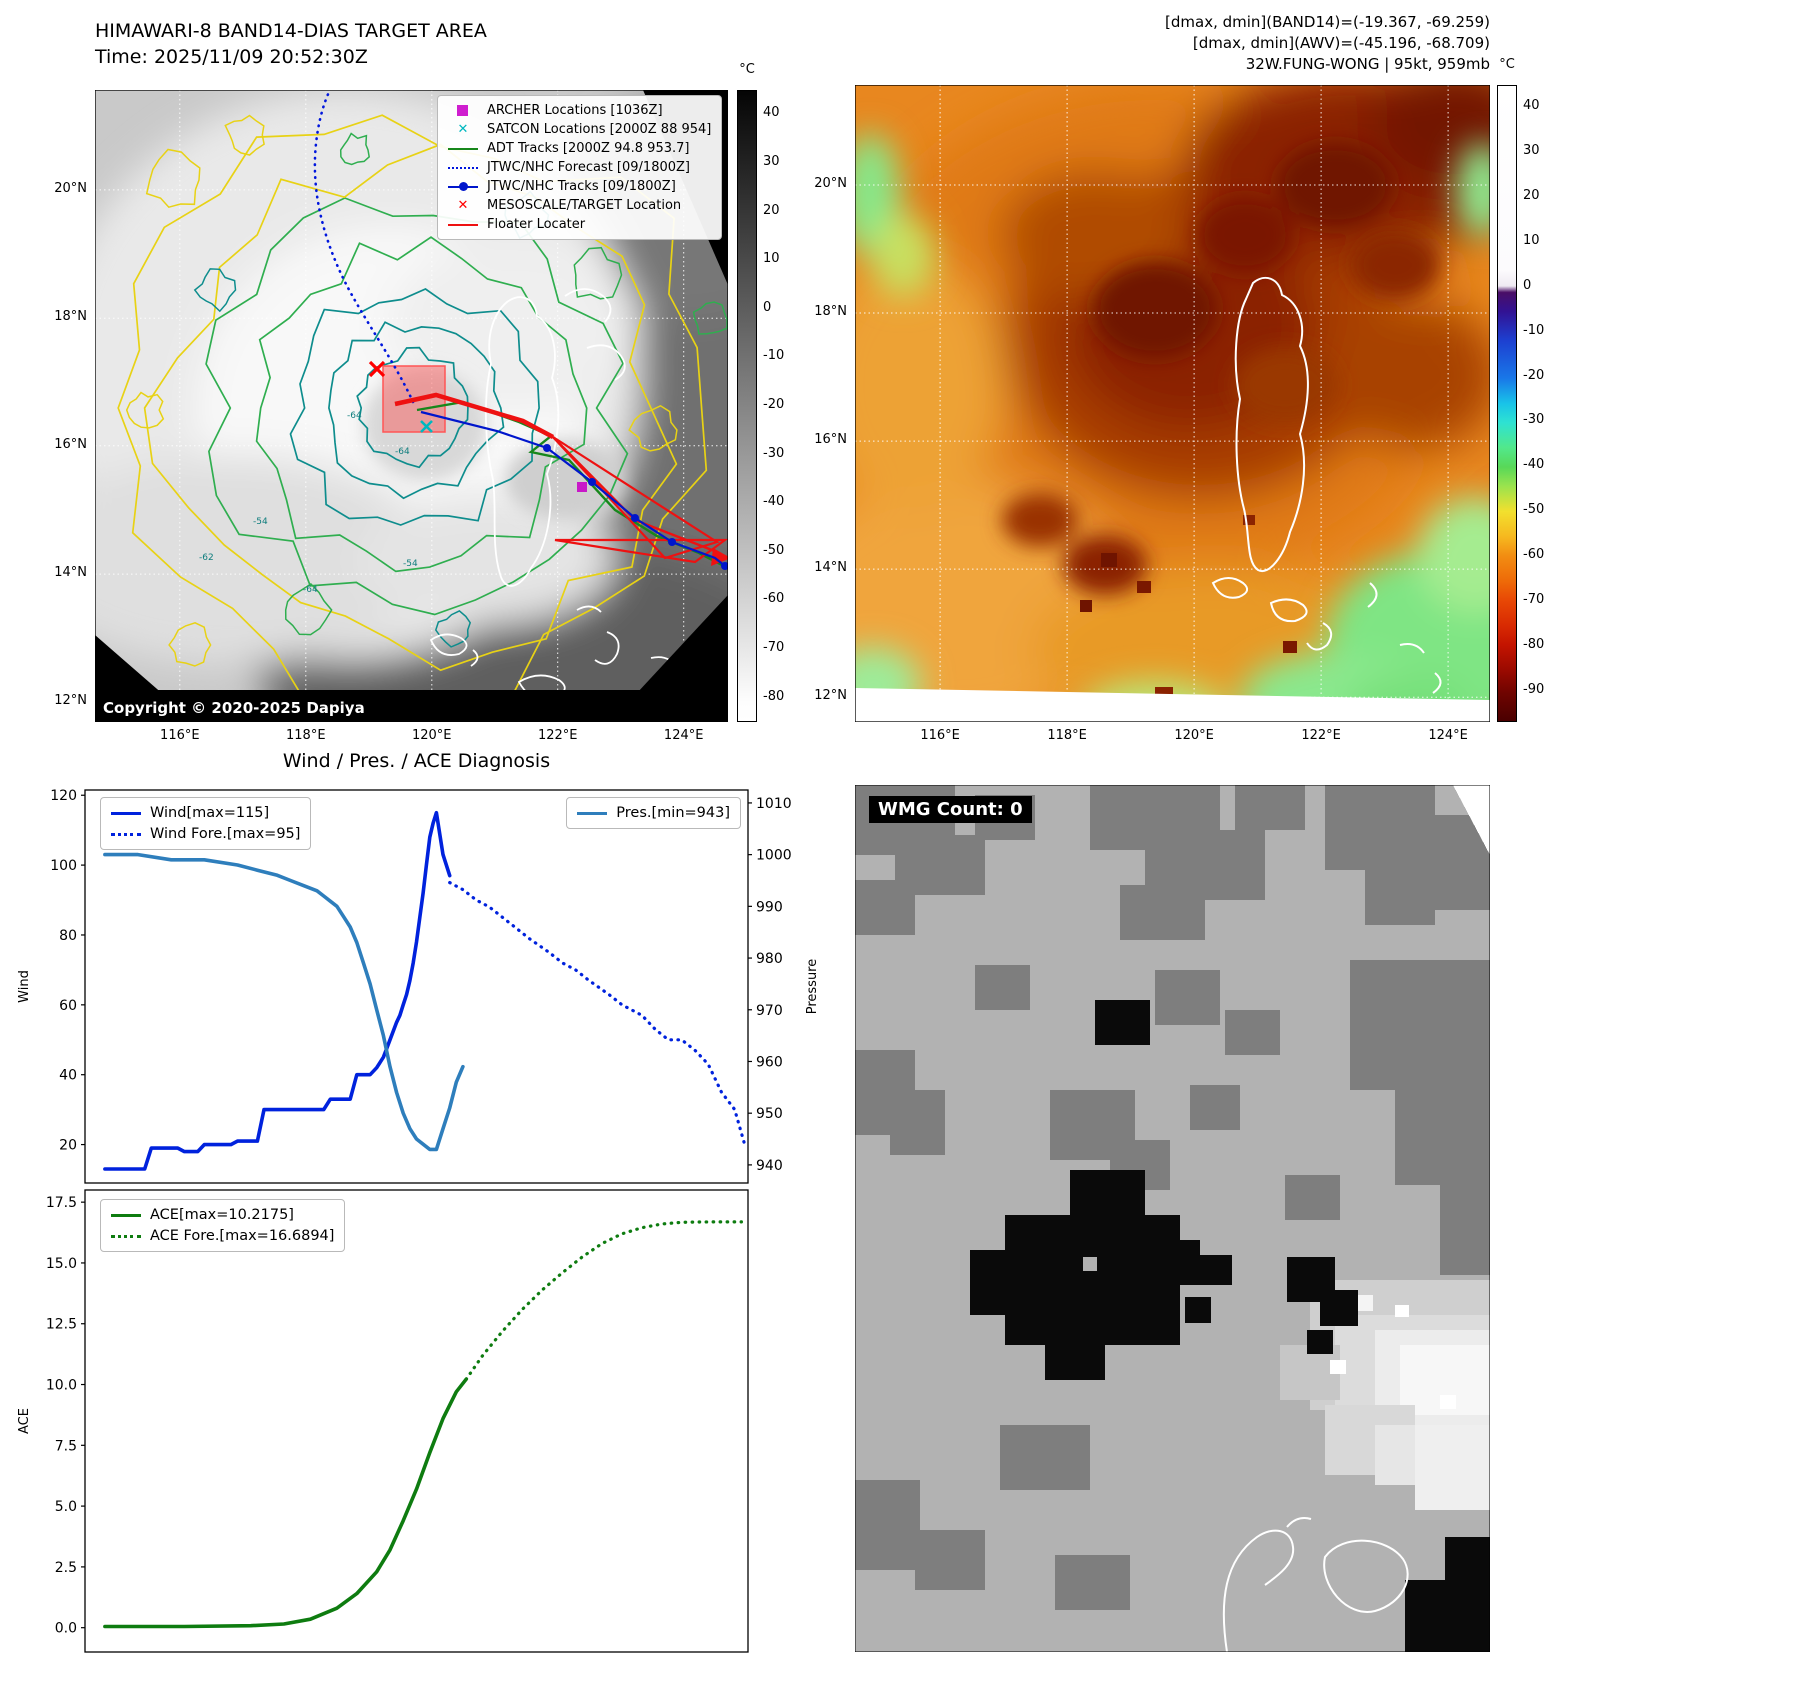 Image resolution: width=1801 pixels, height=1690 pixels. What do you see at coordinates (1507, 64) in the screenshot?
I see `awv-colorbar-unit: °C` at bounding box center [1507, 64].